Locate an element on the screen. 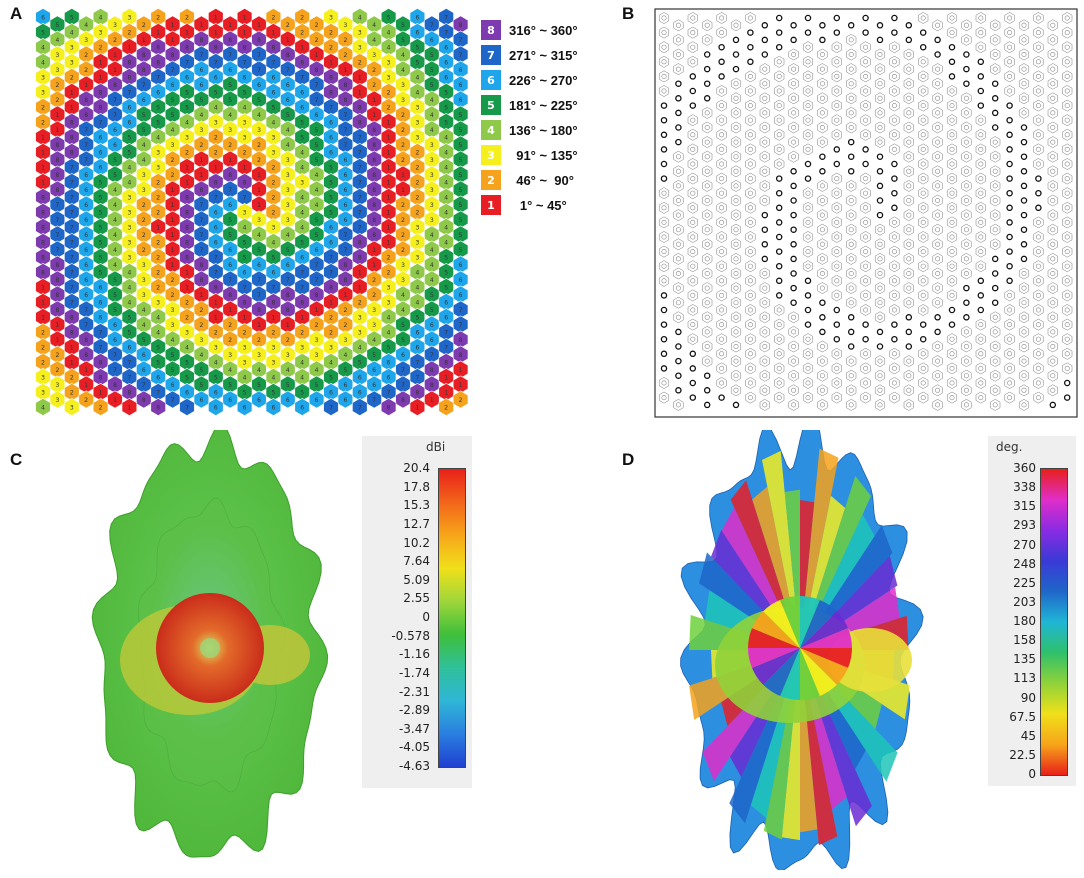 The image size is (1084, 878). svg-text: 2 is located at coordinates (173, 175).